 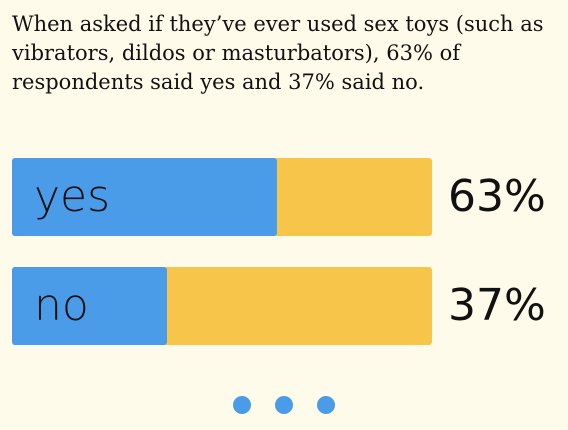 I want to click on bar-fill-no, so click(x=90, y=306).